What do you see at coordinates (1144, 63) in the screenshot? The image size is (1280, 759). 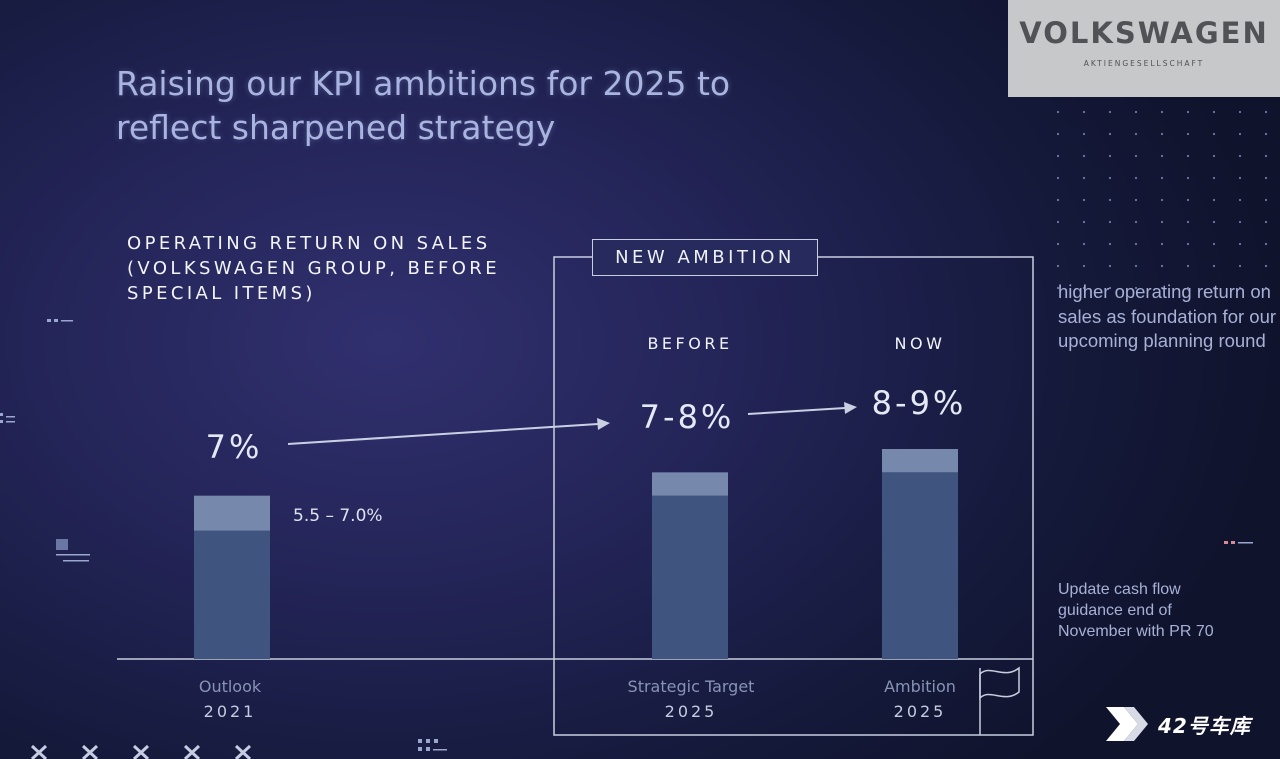 I see `logo-subtitle: AKTIENGESELLSCHAFT` at bounding box center [1144, 63].